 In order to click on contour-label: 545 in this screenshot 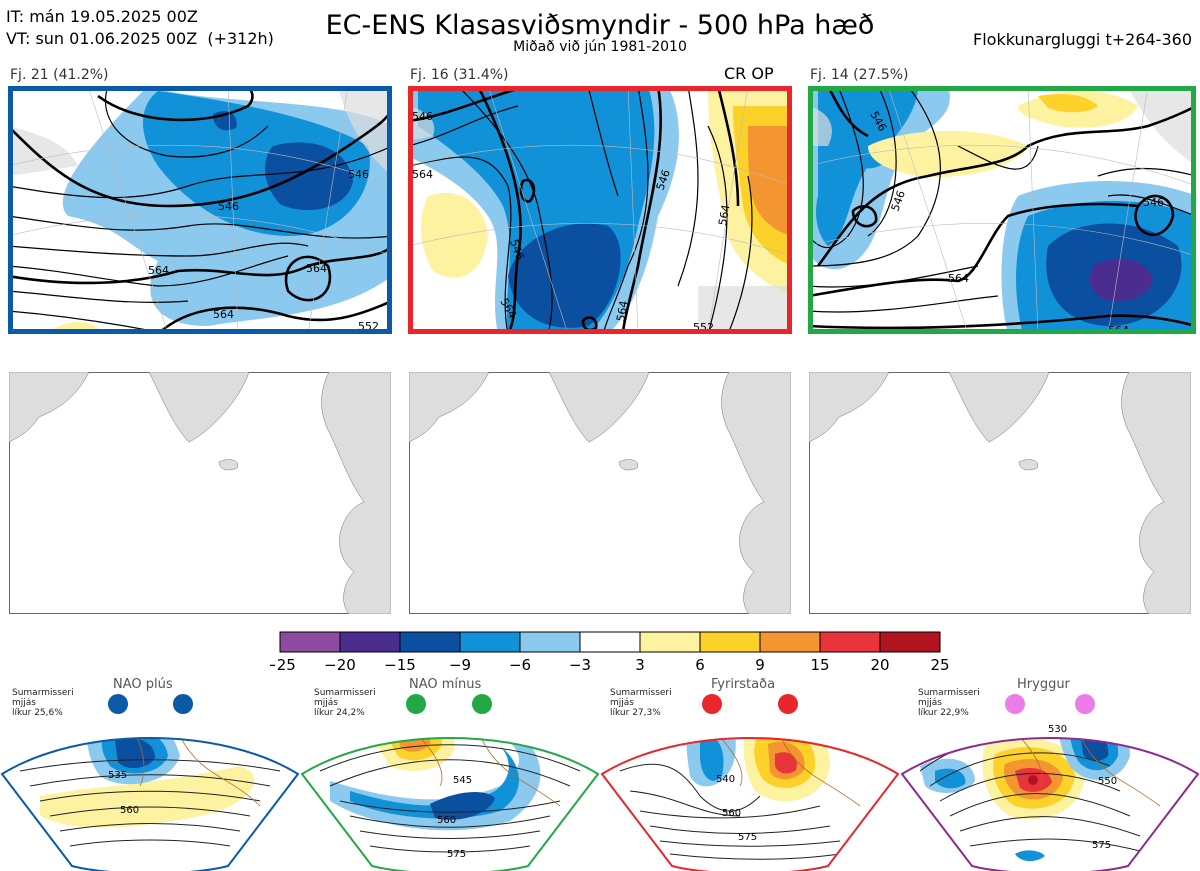, I will do `click(462, 780)`.